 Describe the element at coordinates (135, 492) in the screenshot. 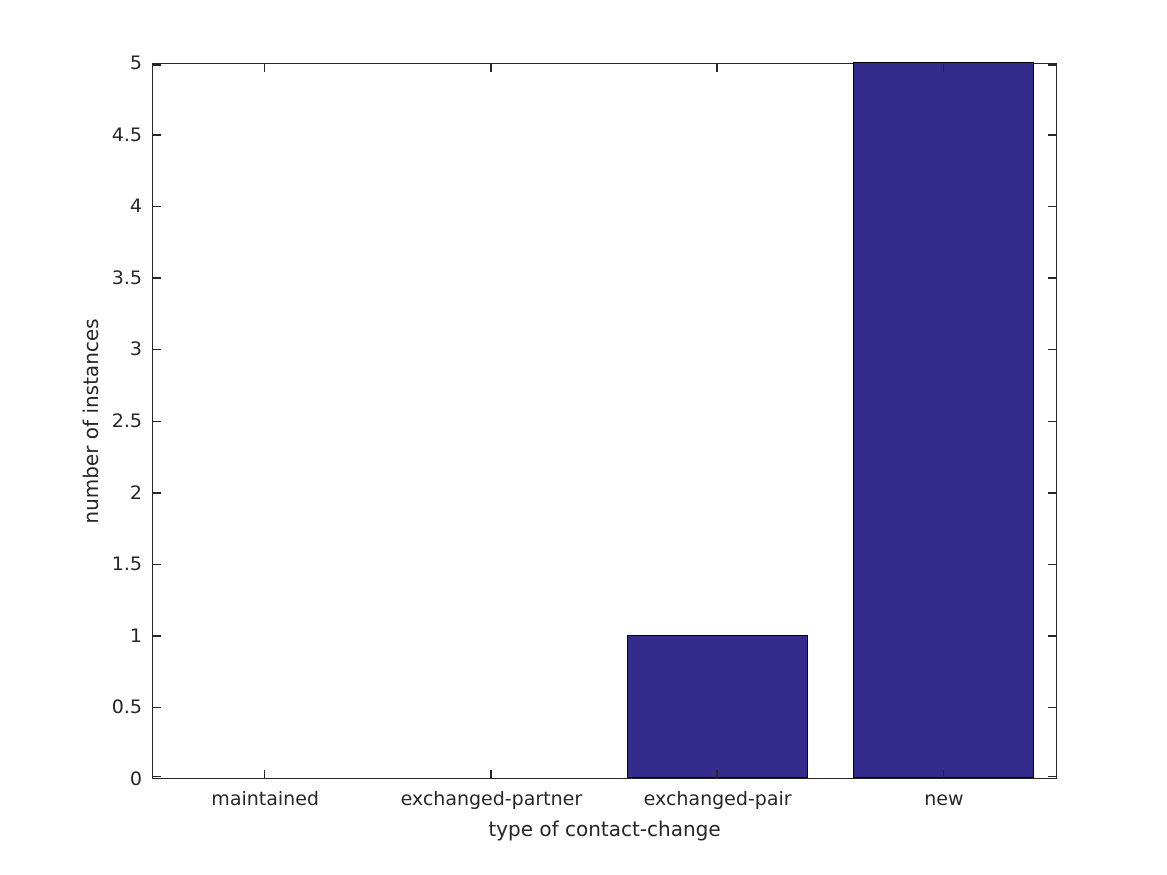

I see `y-tick-label: 2` at that location.